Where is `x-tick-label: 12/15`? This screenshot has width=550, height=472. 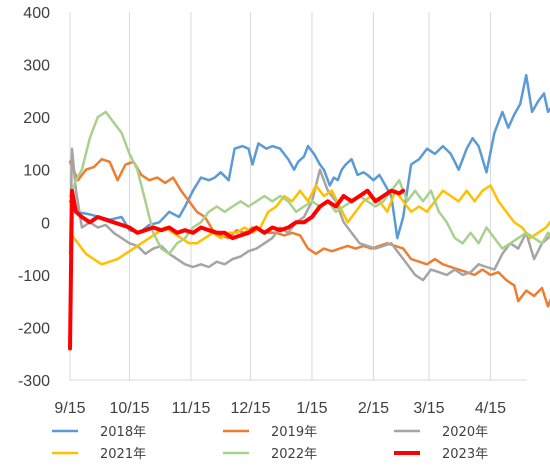
x-tick-label: 12/15 is located at coordinates (250, 408).